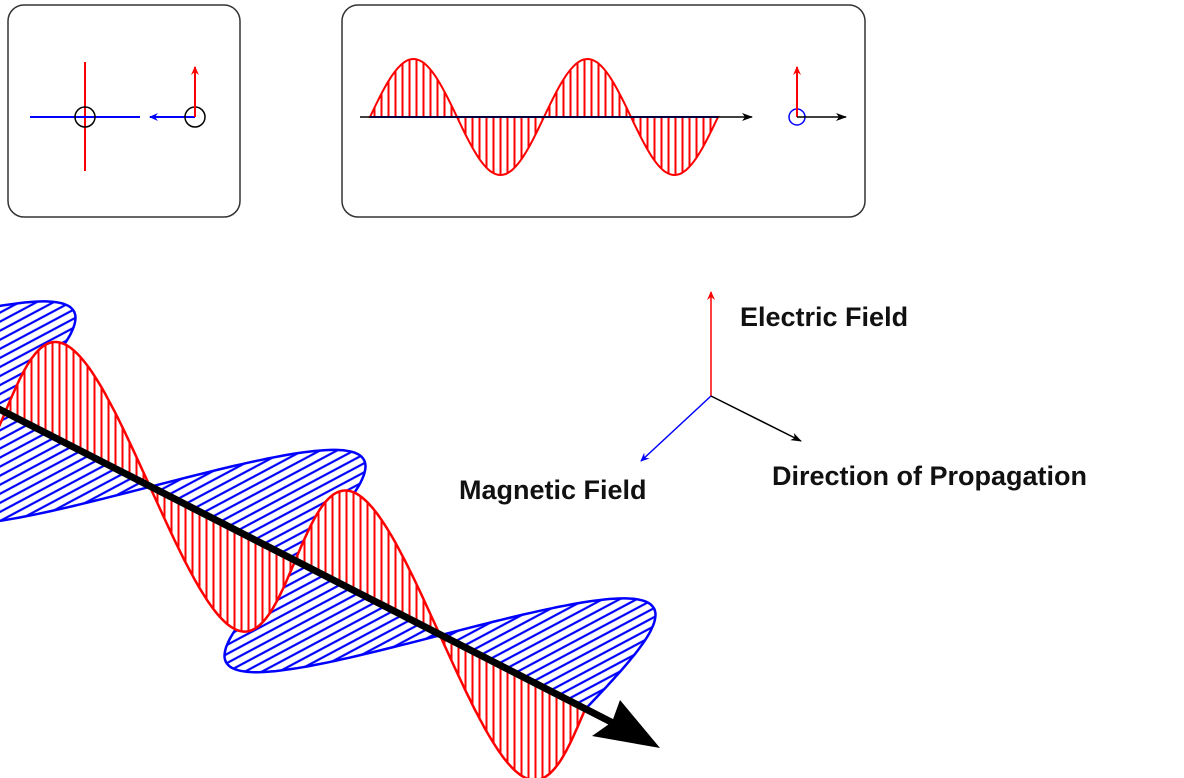 This screenshot has height=778, width=1184. Describe the element at coordinates (929, 476) in the screenshot. I see `propagation-label: Direction of Propagation` at that location.